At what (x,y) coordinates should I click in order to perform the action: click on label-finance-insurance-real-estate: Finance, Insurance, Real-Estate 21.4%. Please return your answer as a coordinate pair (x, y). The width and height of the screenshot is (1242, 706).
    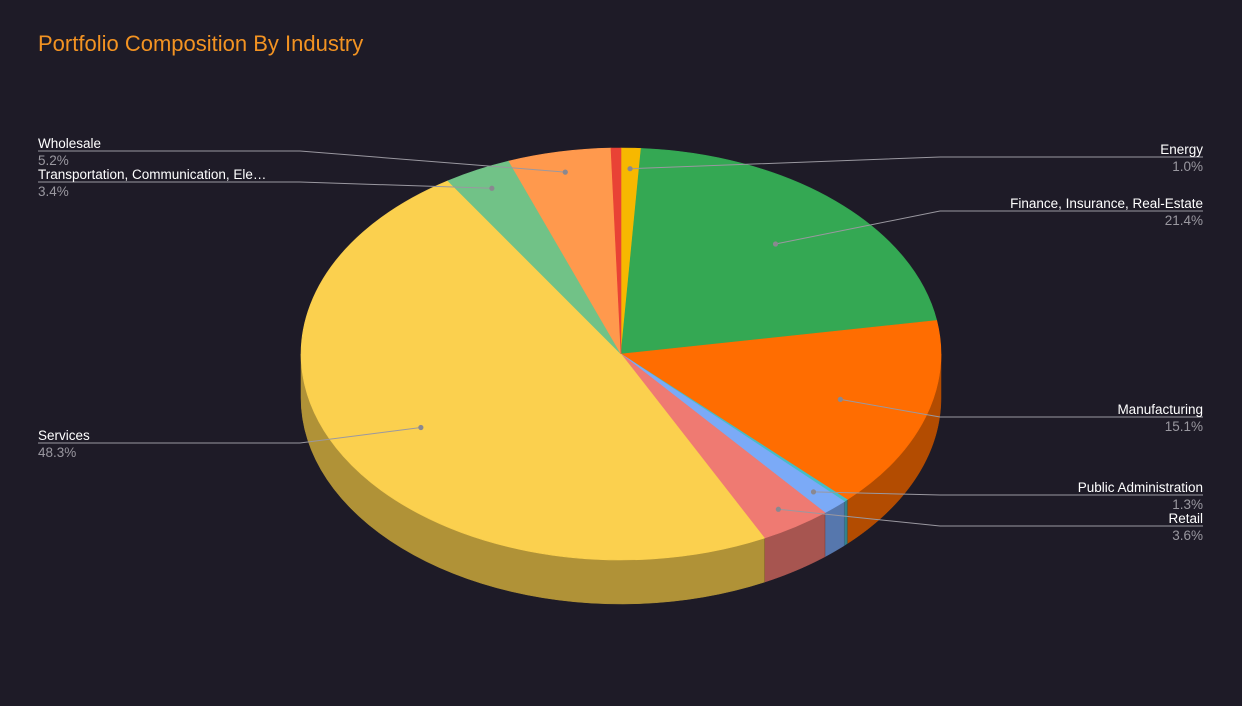
    Looking at the image, I should click on (987, 221).